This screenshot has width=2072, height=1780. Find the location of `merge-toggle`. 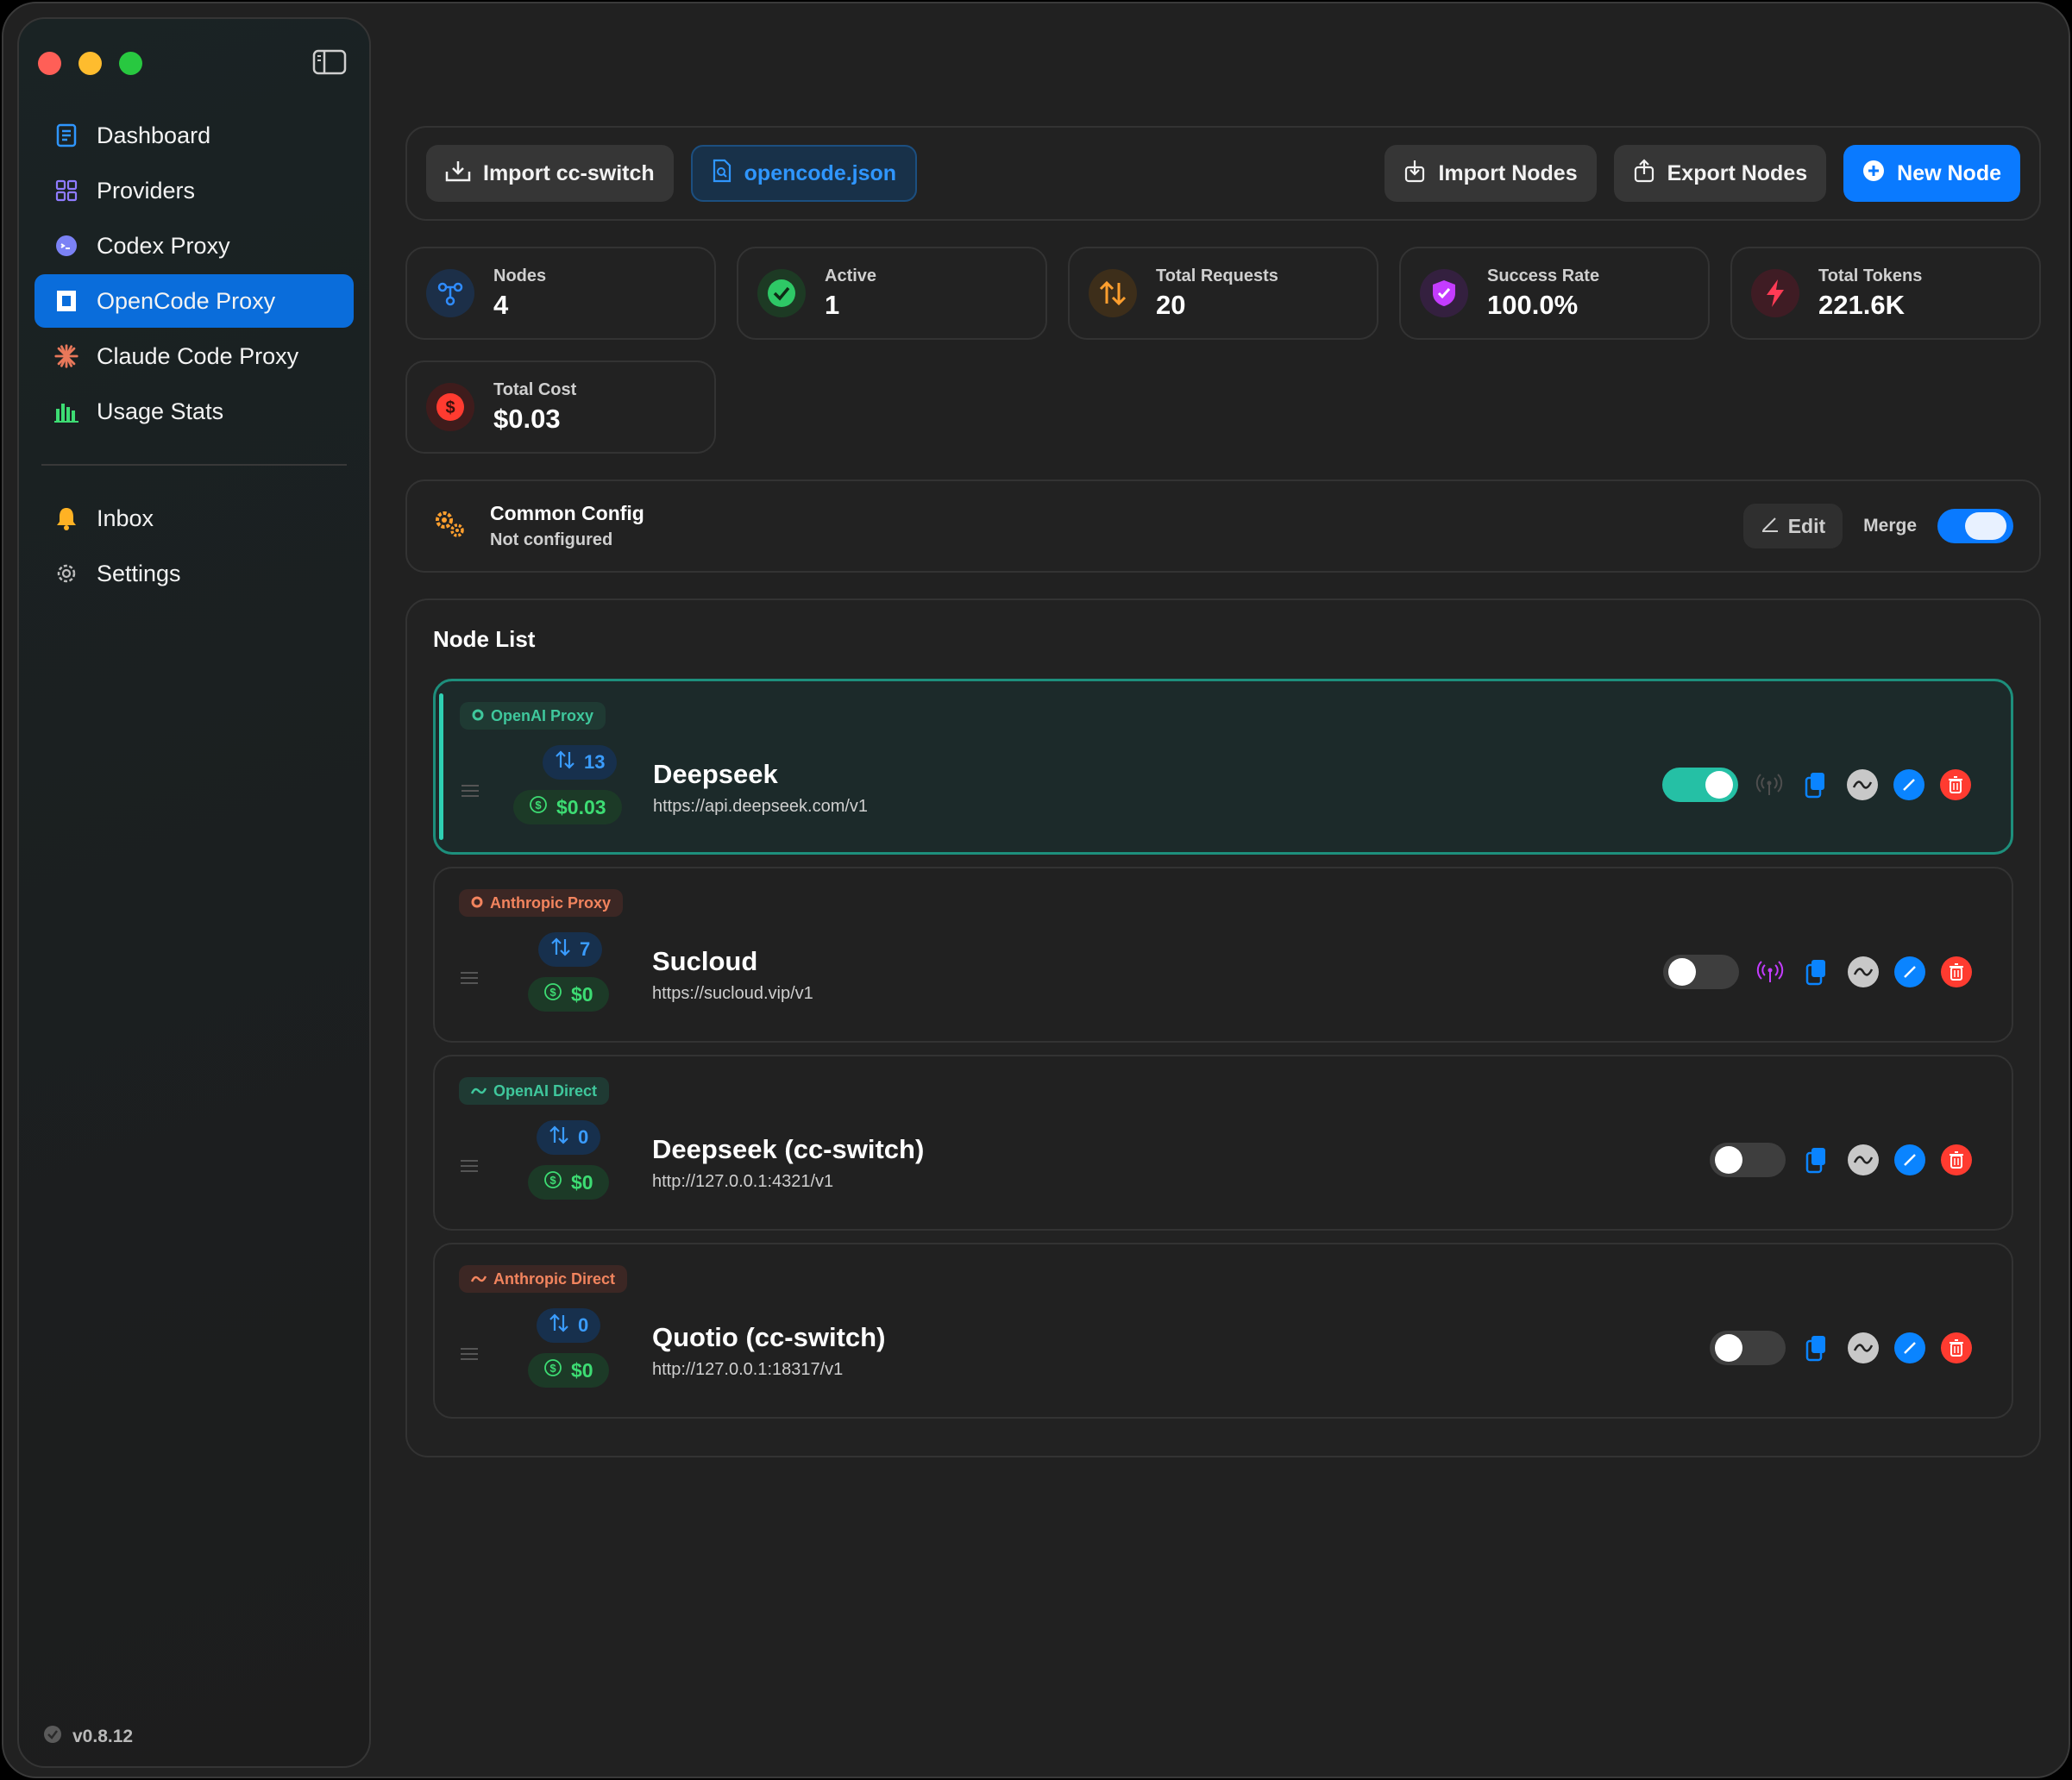

merge-toggle is located at coordinates (1975, 526).